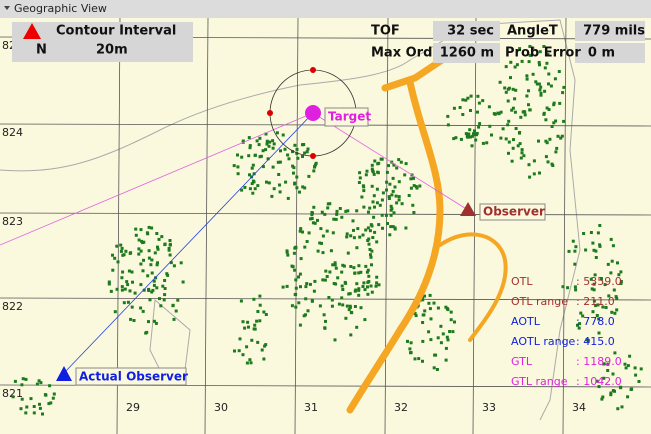 The width and height of the screenshot is (651, 434). Describe the element at coordinates (346, 117) in the screenshot. I see `target-label-box` at that location.